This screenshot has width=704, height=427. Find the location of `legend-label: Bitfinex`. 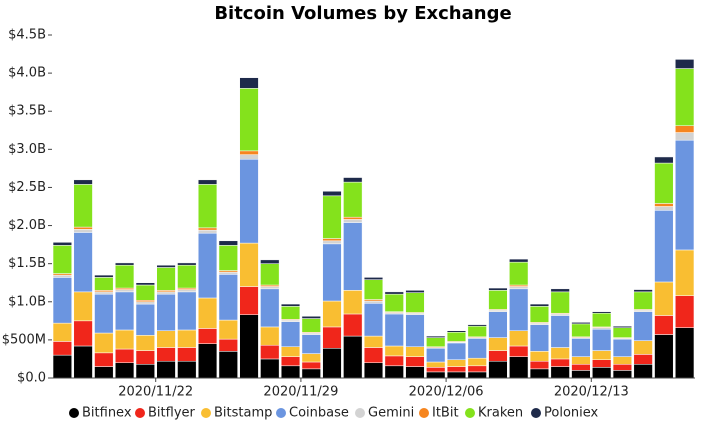

legend-label: Bitfinex is located at coordinates (107, 413).